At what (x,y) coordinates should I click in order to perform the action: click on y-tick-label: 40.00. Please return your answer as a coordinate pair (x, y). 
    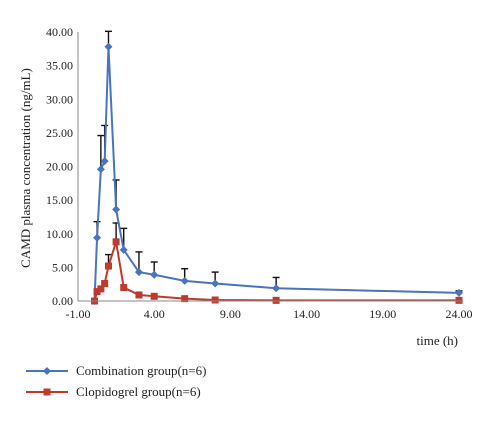
    Looking at the image, I should click on (59, 32).